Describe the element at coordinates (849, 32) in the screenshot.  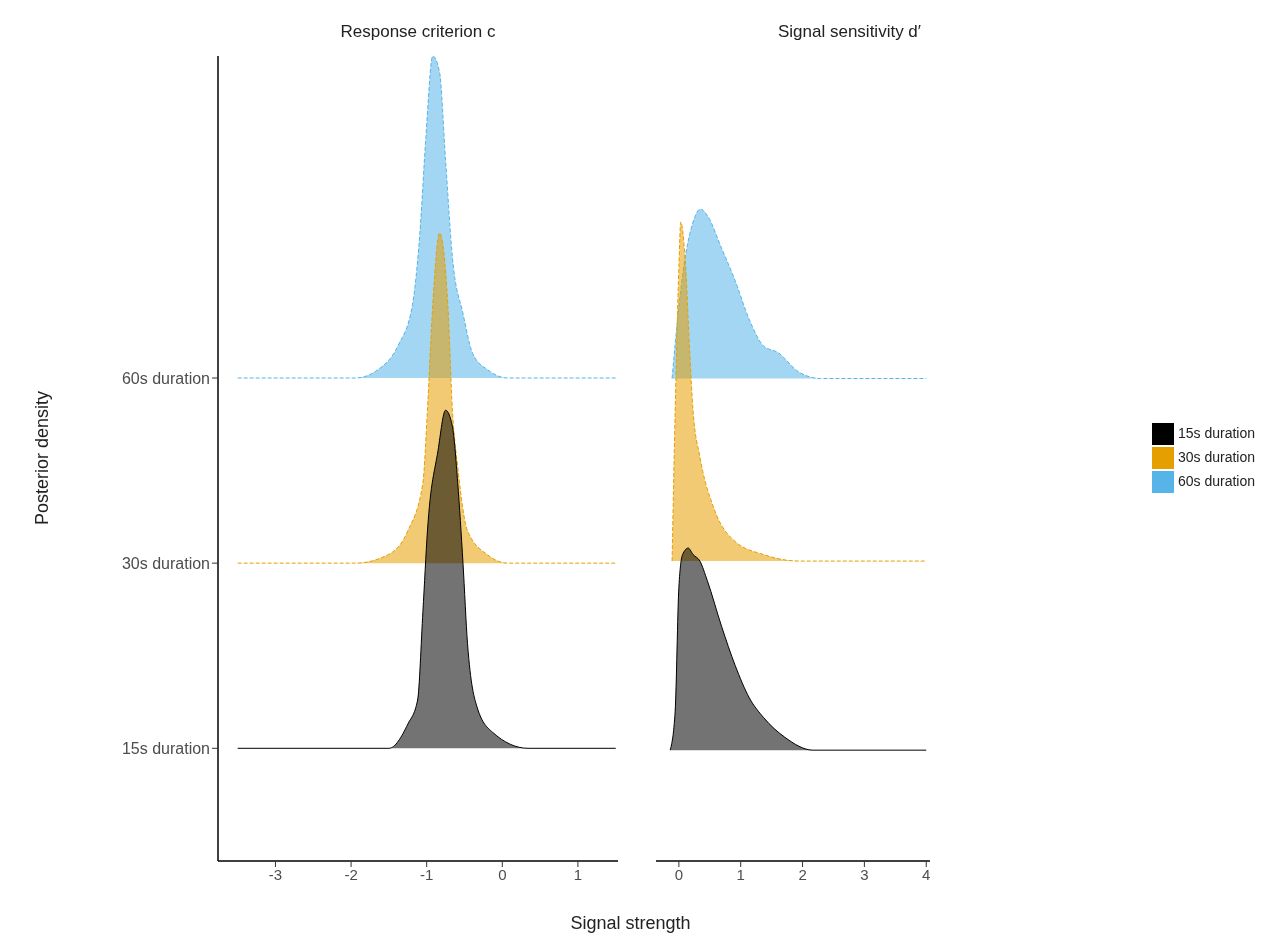
I see `chart-title: Signal sensitivity d′` at that location.